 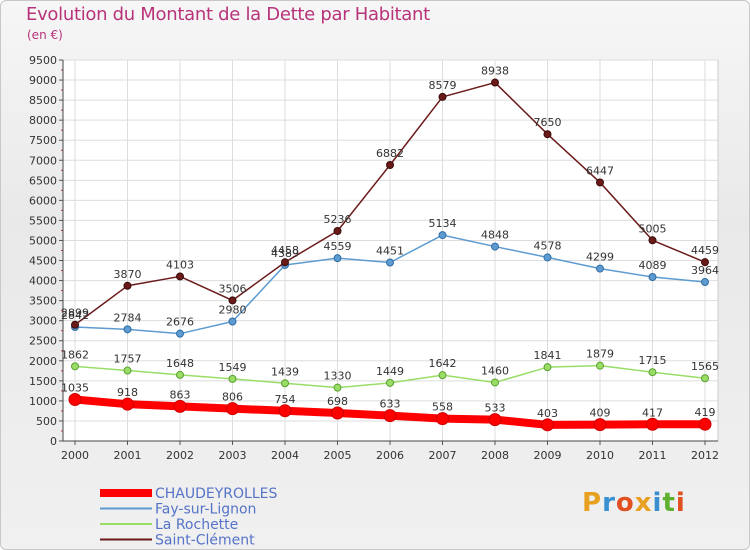 What do you see at coordinates (205, 541) in the screenshot?
I see `legend-label: Saint-Clément` at bounding box center [205, 541].